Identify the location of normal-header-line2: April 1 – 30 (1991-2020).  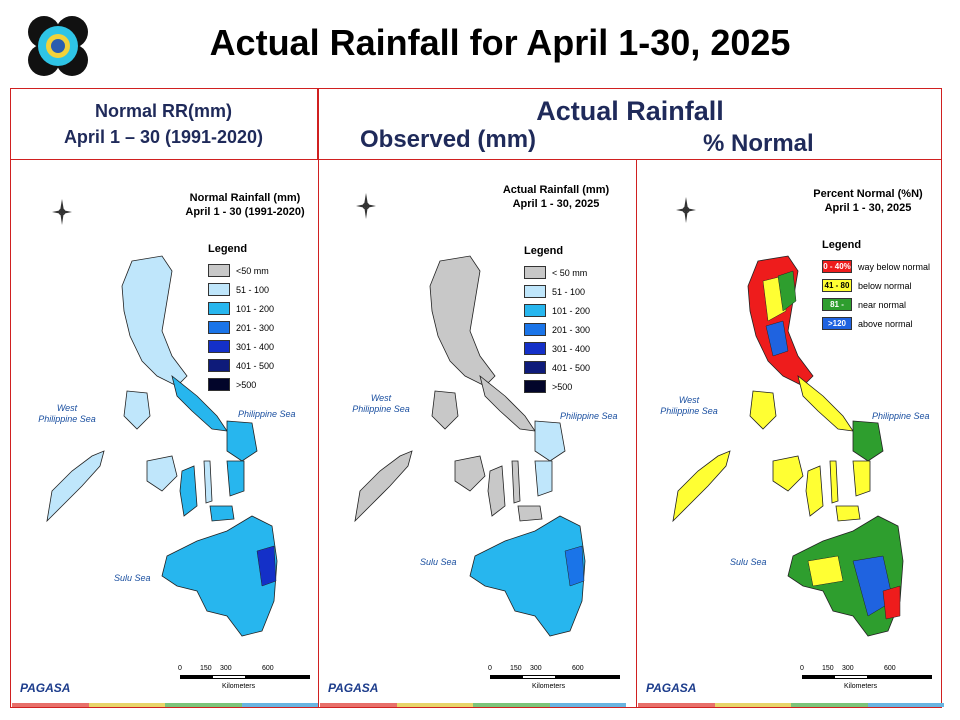
(163, 137).